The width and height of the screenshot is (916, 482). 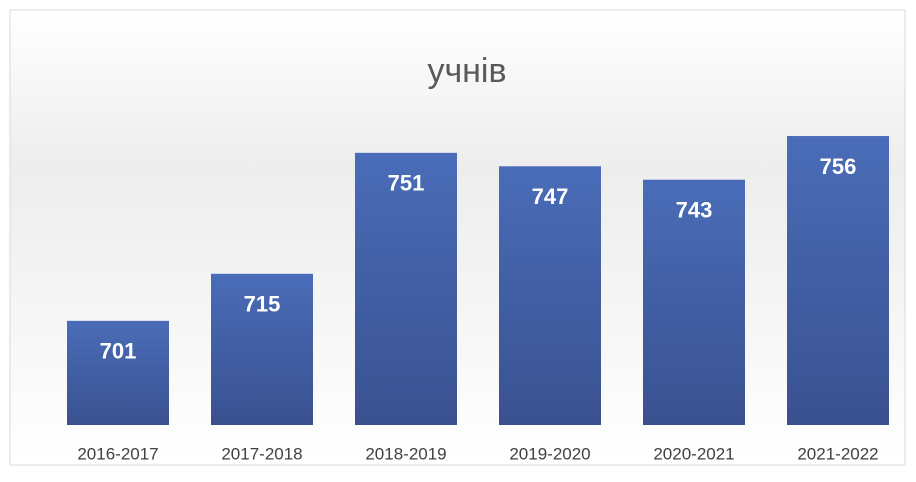 What do you see at coordinates (838, 166) in the screenshot?
I see `data-label: 756` at bounding box center [838, 166].